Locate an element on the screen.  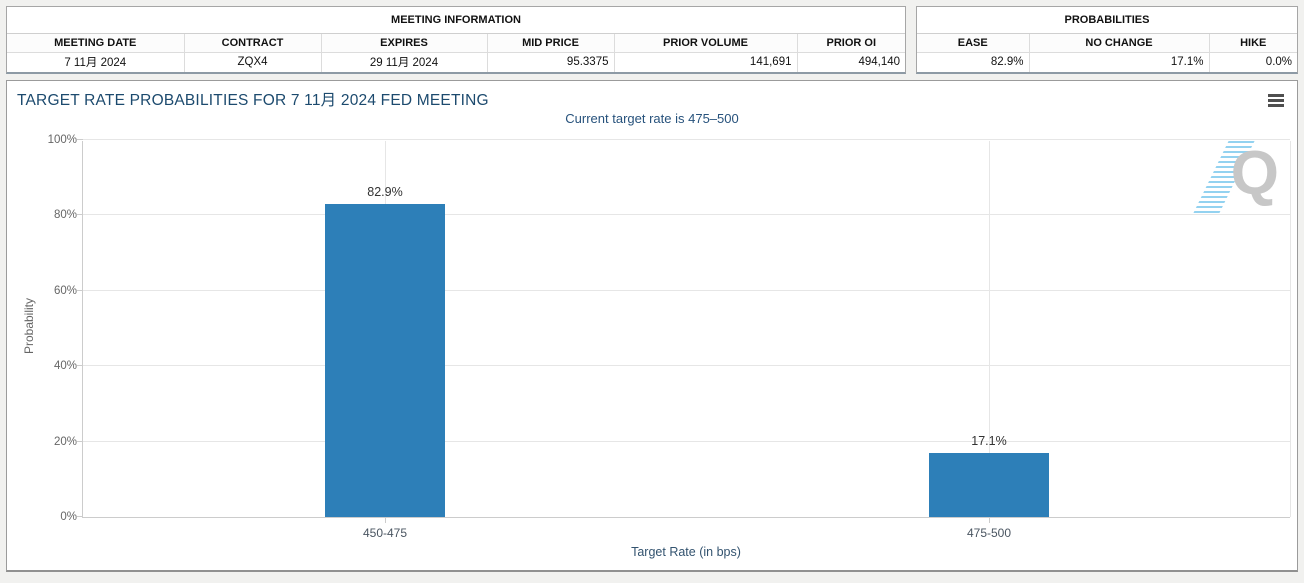
bar-value-label: 17.1% is located at coordinates (989, 440).